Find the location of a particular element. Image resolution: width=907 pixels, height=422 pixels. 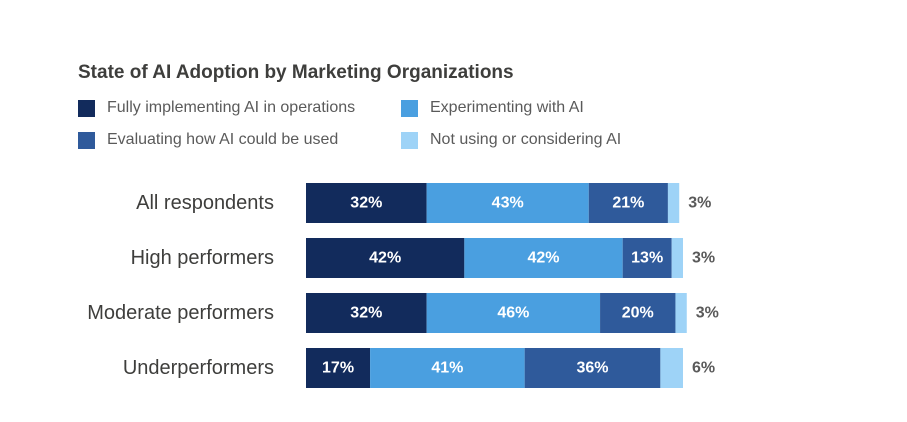

data-label-underperformers-fully-implementing-ai-in-operations: 17% is located at coordinates (338, 368).